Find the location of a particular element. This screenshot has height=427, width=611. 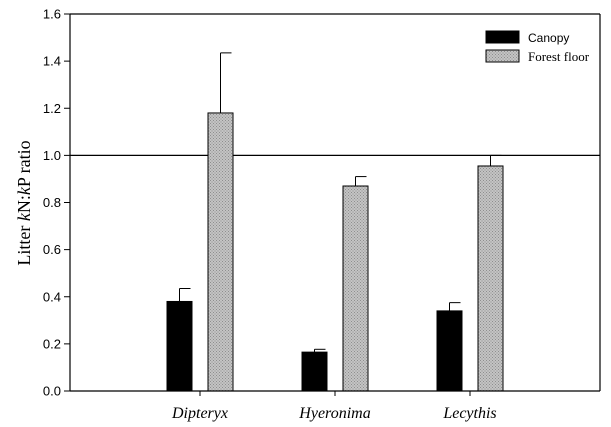

y-tick-label: 1.0 is located at coordinates (52, 155).